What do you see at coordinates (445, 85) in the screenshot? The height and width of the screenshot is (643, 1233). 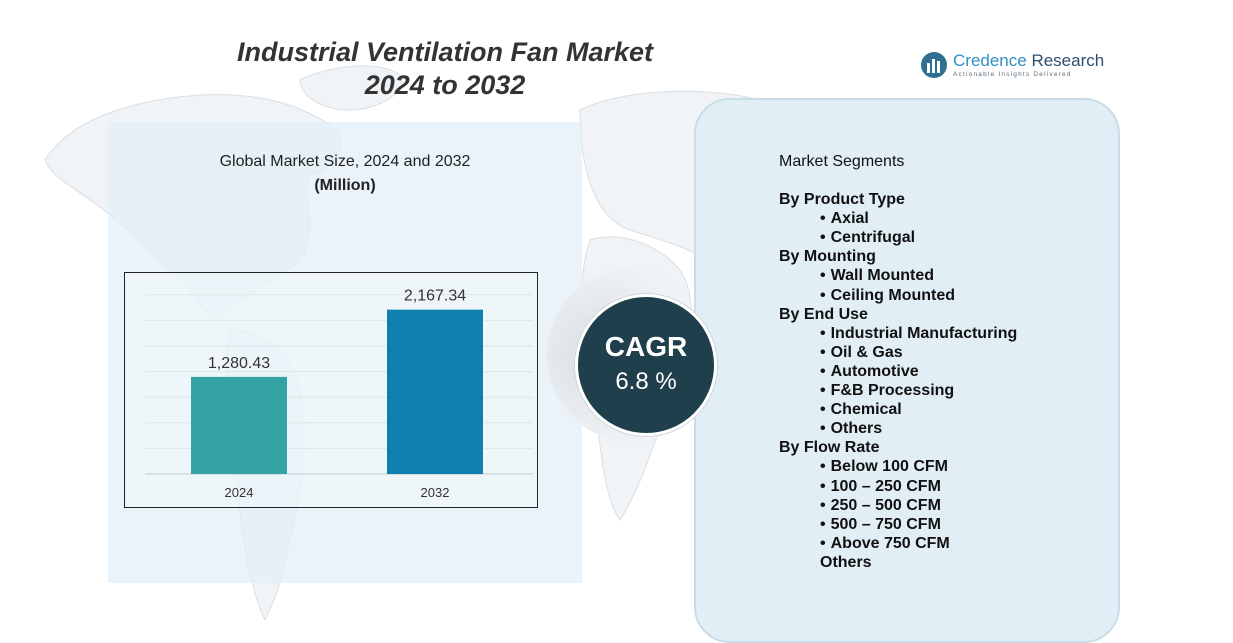 I see `title-line-2: 2024 to 2032` at bounding box center [445, 85].